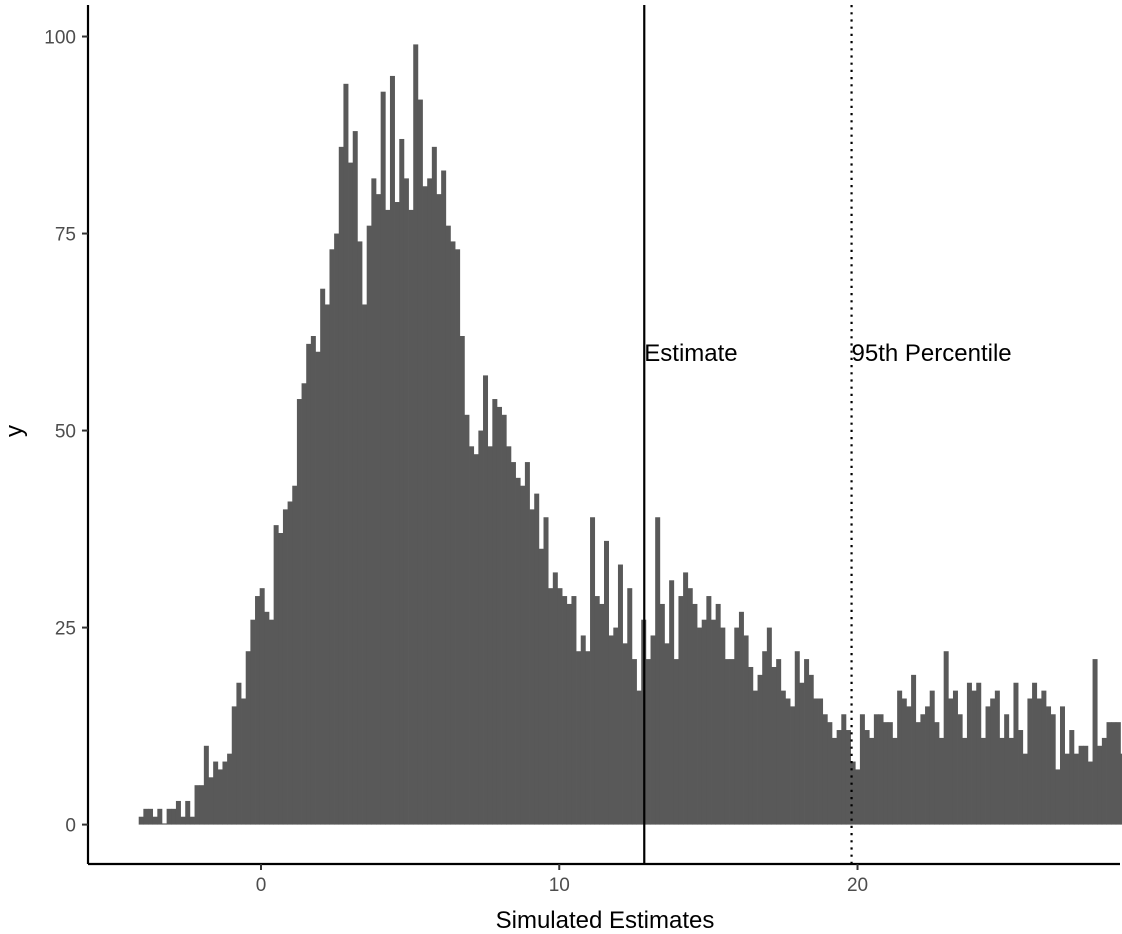 Image resolution: width=1122 pixels, height=934 pixels. I want to click on y-tick-label: 0, so click(70, 826).